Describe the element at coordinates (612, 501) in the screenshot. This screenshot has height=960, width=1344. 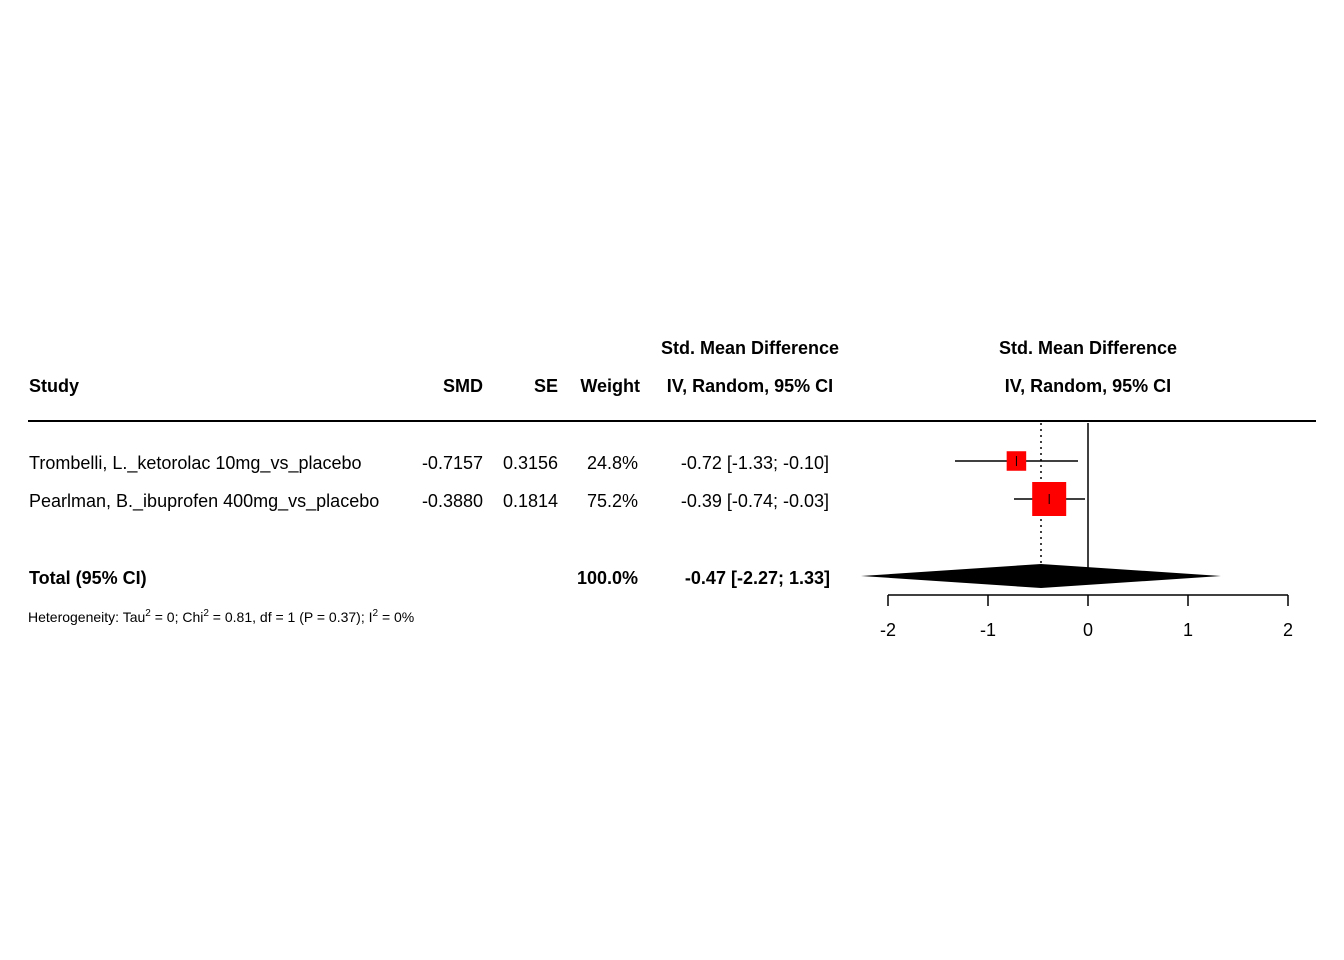
I see `study-weight: 75.2%` at that location.